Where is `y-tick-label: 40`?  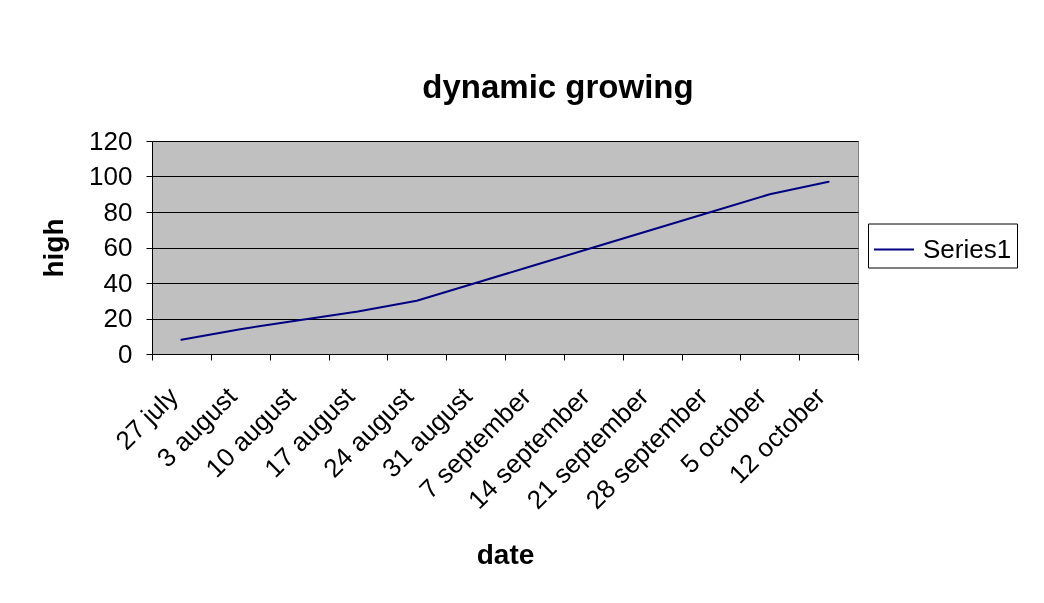 y-tick-label: 40 is located at coordinates (118, 282).